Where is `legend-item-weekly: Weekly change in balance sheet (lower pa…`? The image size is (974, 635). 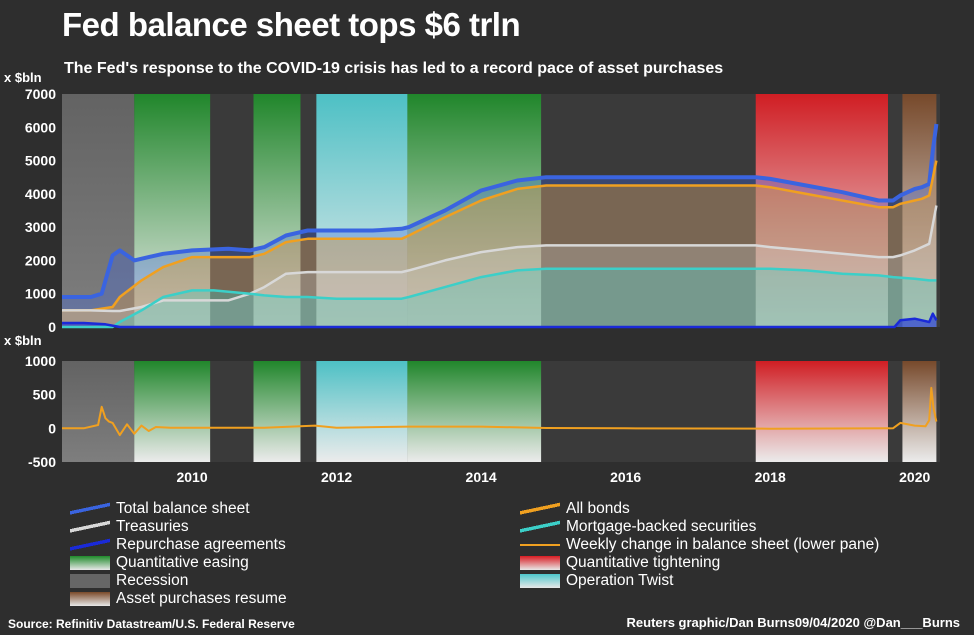 legend-item-weekly: Weekly change in balance sheet (lower pa… is located at coordinates (699, 545).